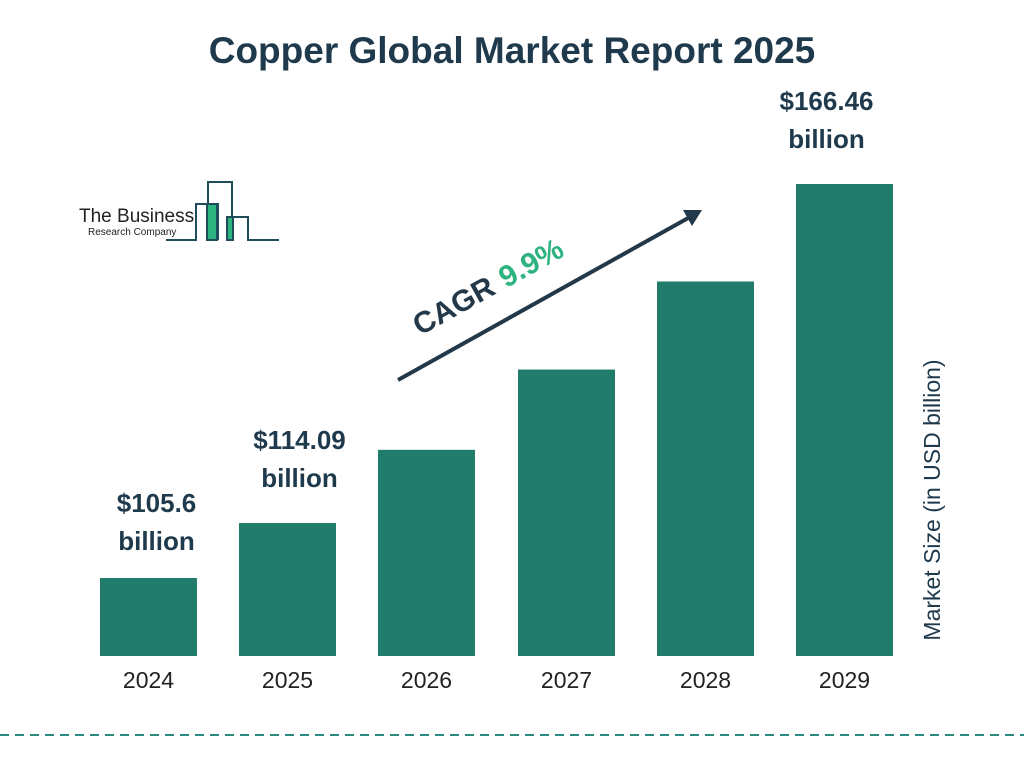 This screenshot has height=768, width=1024. What do you see at coordinates (566, 512) in the screenshot?
I see `bar-2027` at bounding box center [566, 512].